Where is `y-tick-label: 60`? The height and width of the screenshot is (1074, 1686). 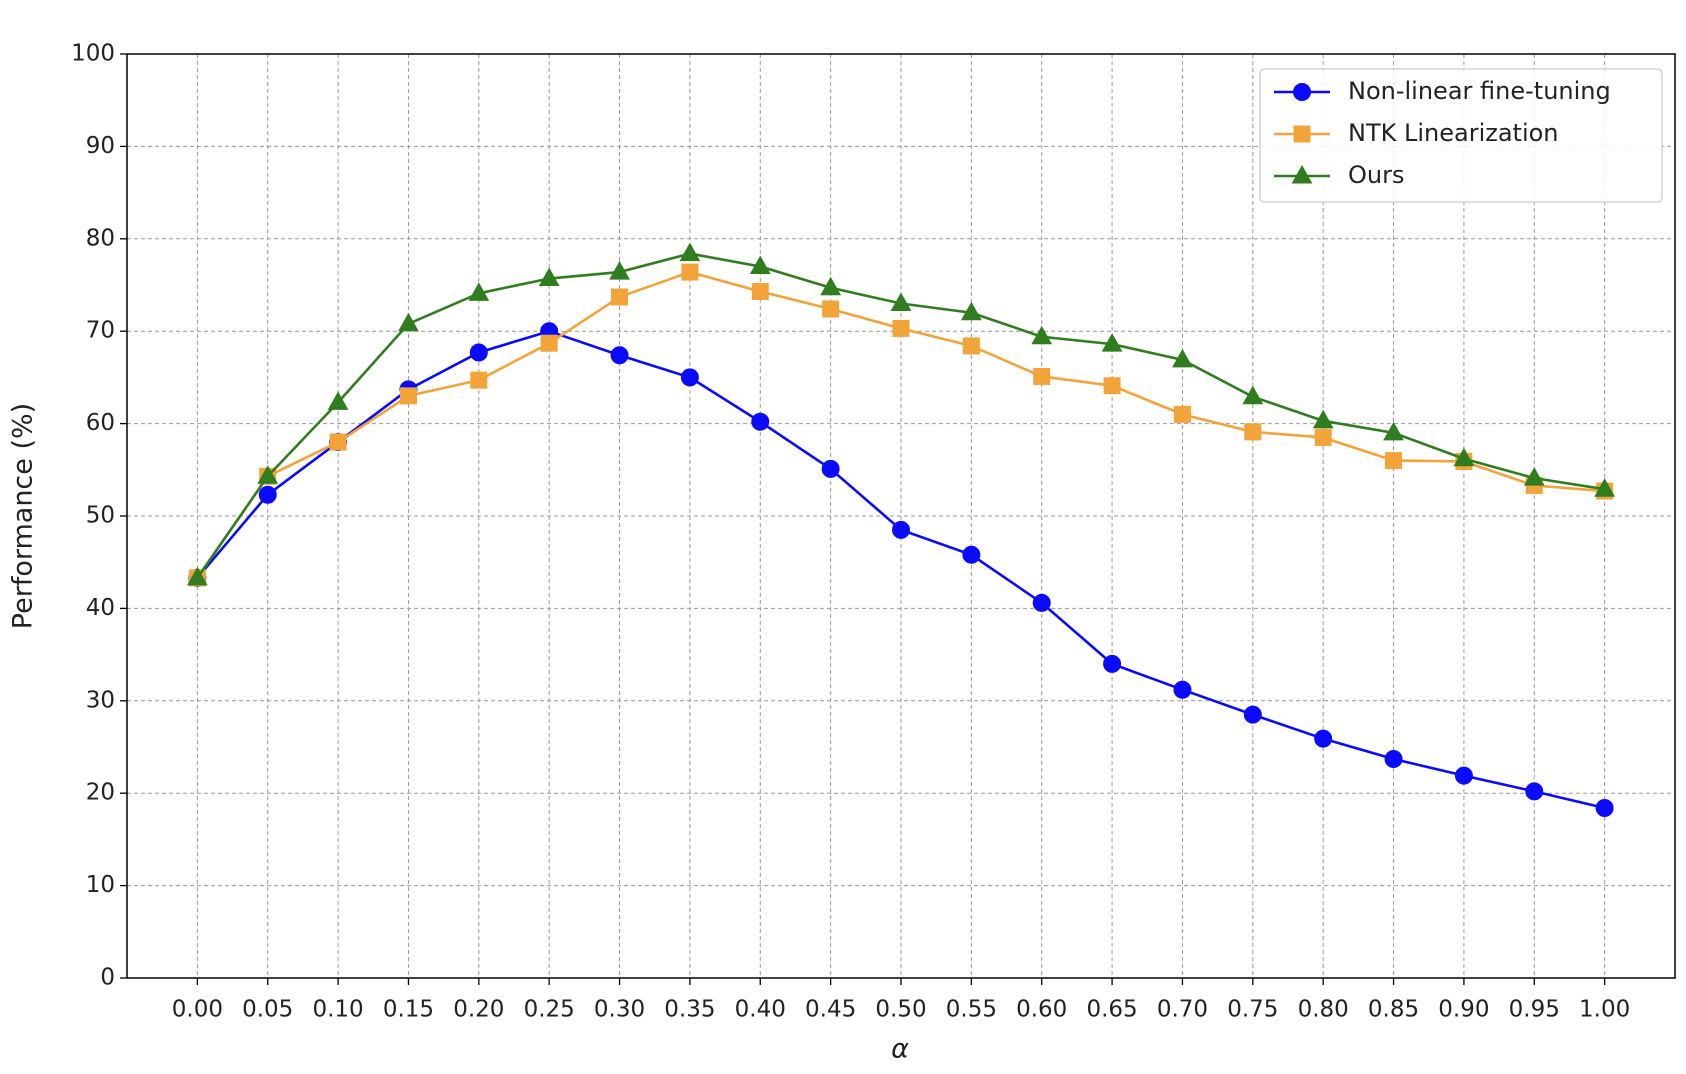
y-tick-label: 60 is located at coordinates (100, 423).